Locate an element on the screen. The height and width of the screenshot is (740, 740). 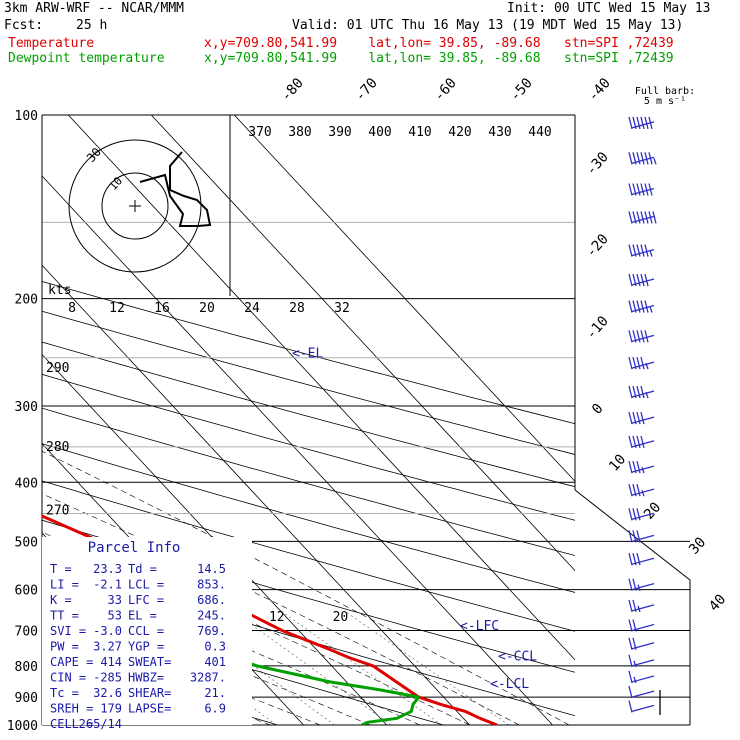
hodo-trace is located at coordinates (175, 189).